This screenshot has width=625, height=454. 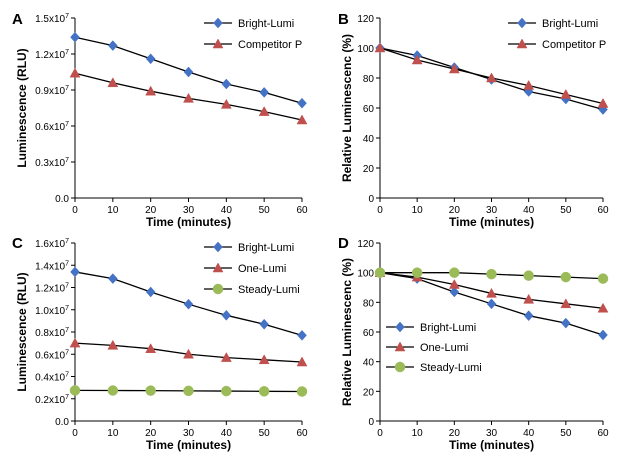 What do you see at coordinates (17, 19) in the screenshot?
I see `panel-letter: A` at bounding box center [17, 19].